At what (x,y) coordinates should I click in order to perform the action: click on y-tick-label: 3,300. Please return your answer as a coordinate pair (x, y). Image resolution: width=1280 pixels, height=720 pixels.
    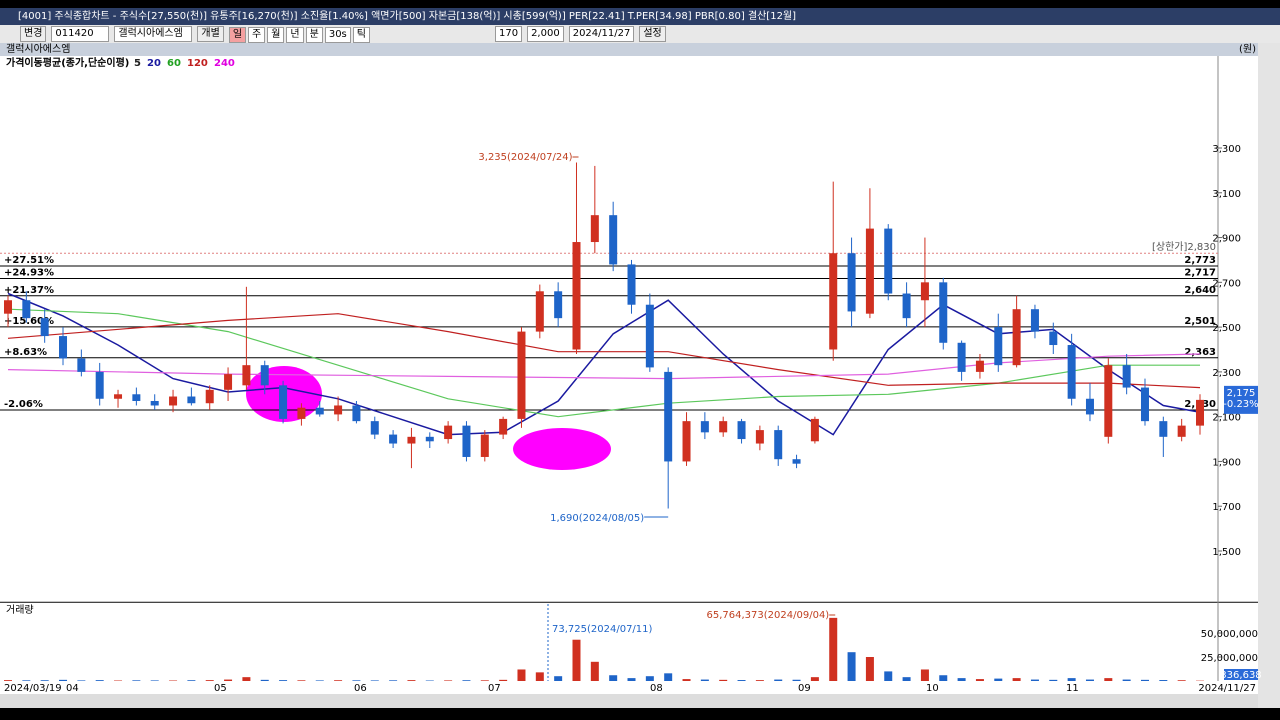
    Looking at the image, I should click on (1226, 149).